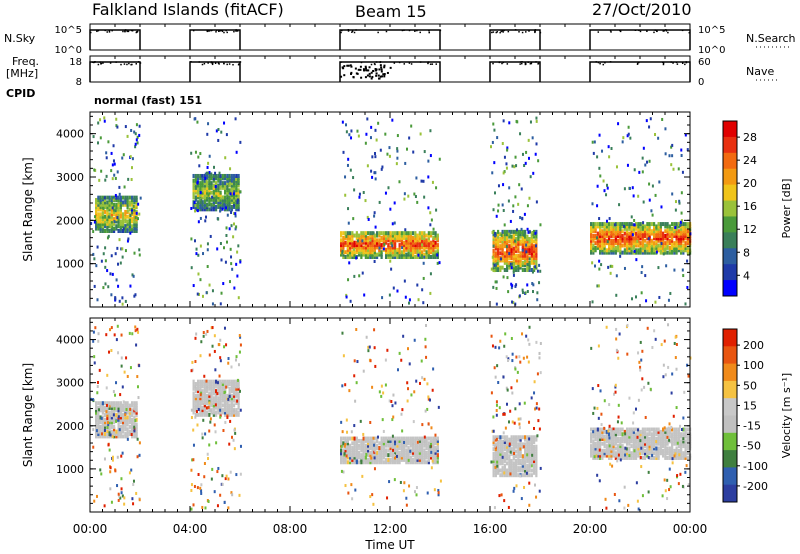 The height and width of the screenshot is (554, 800). I want to click on nsky-sample, so click(98, 30).